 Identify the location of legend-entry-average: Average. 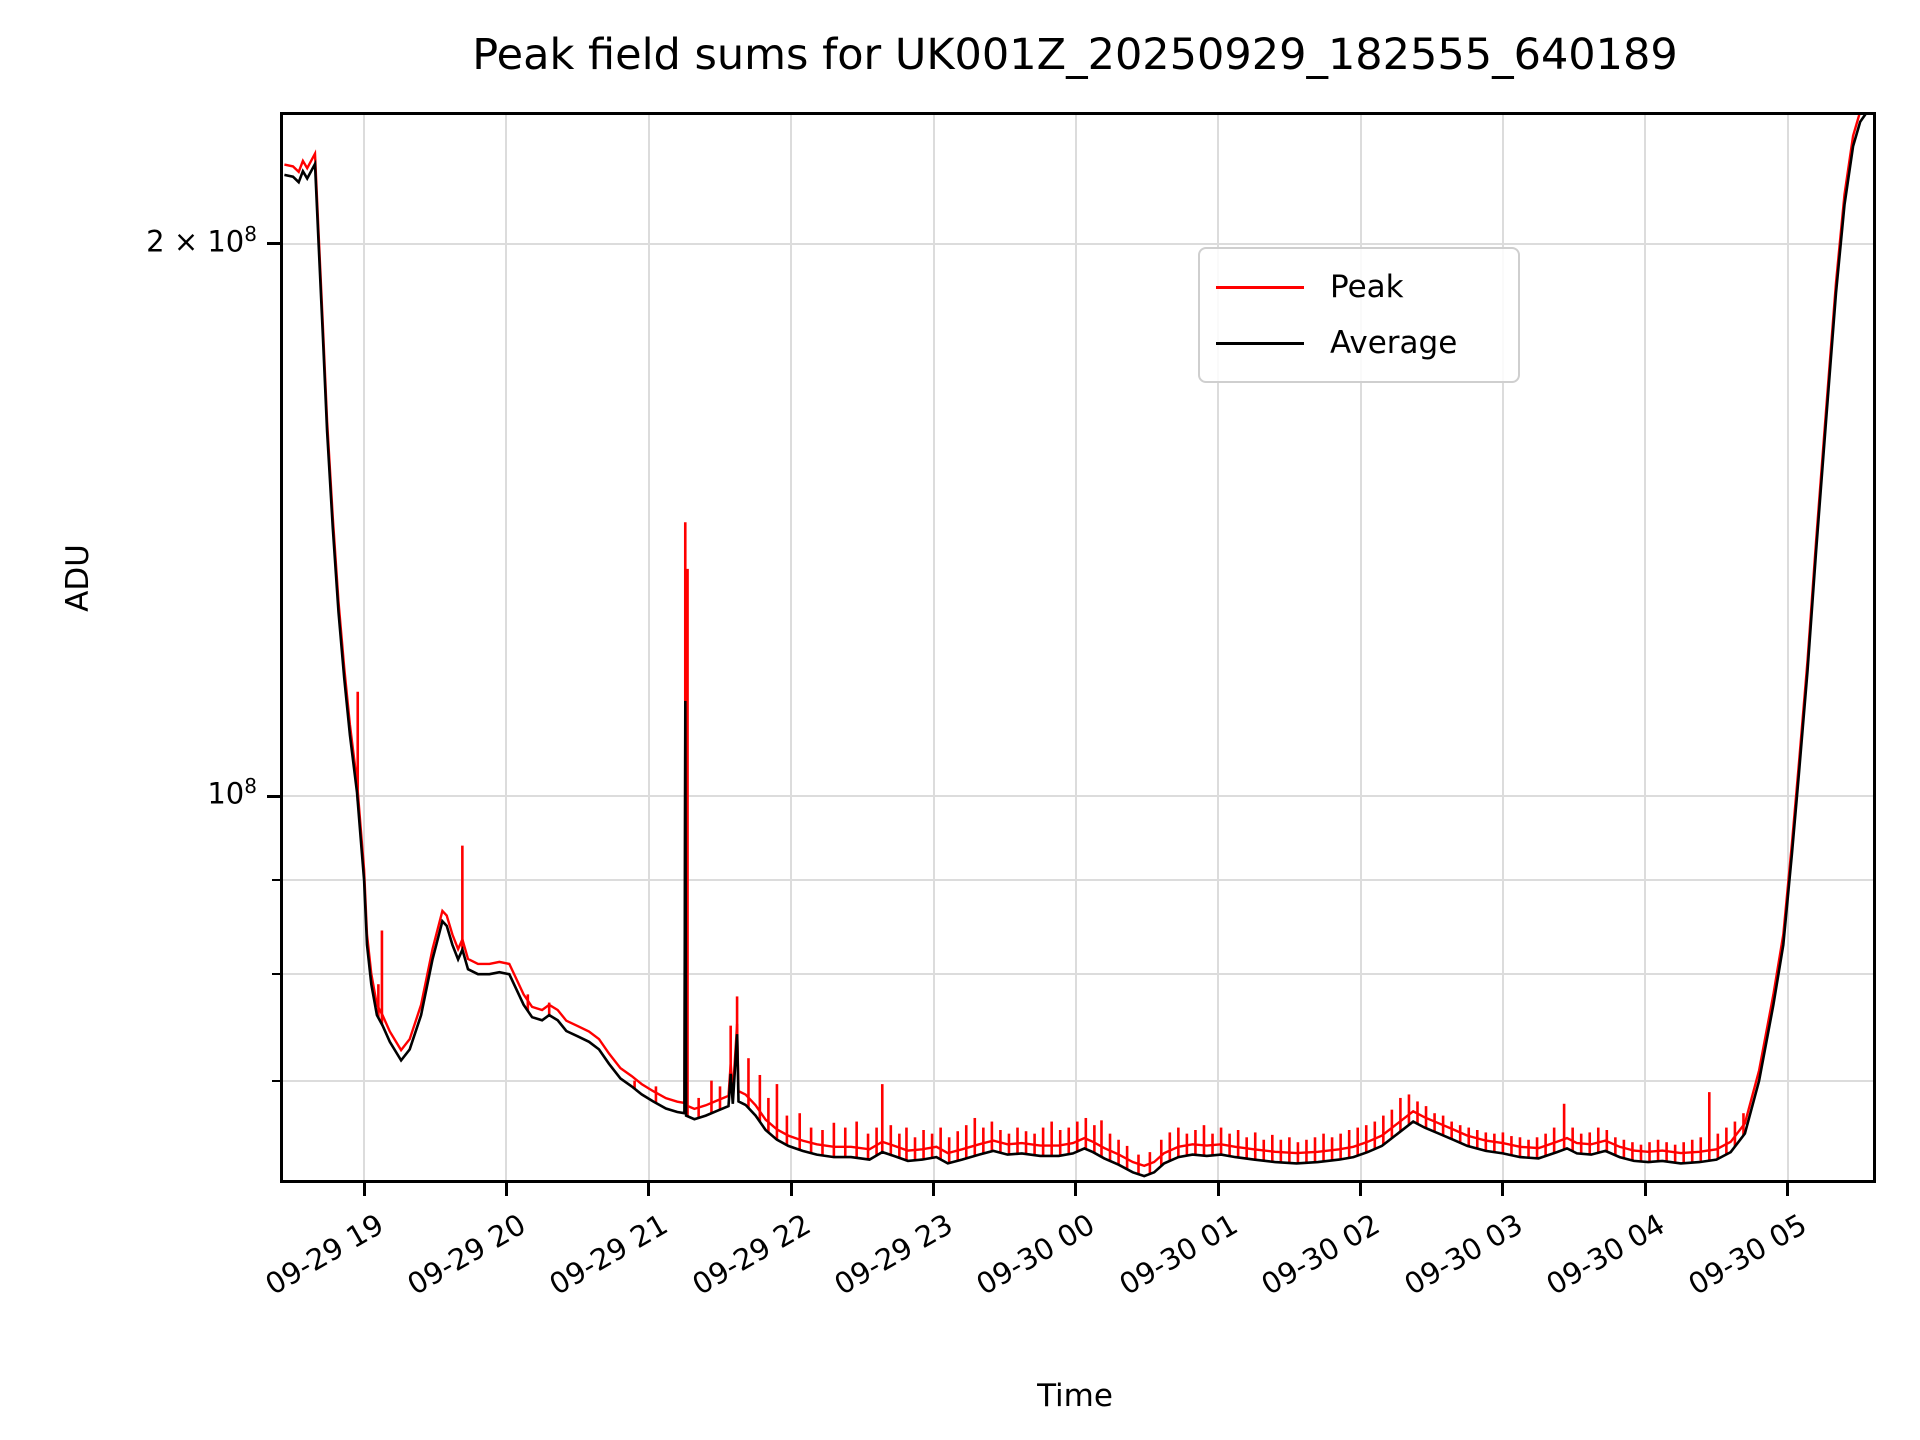
(1367, 343).